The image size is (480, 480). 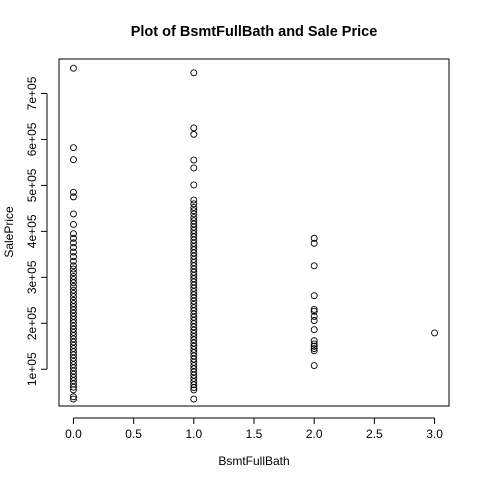 What do you see at coordinates (32, 185) in the screenshot?
I see `y-tick-label: 5e+05` at bounding box center [32, 185].